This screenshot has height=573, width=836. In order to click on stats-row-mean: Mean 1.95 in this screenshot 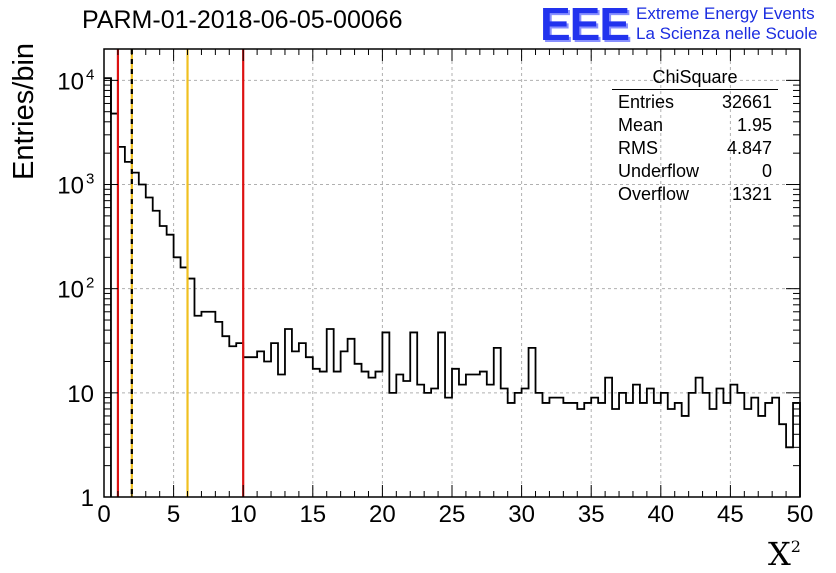, I will do `click(695, 125)`.